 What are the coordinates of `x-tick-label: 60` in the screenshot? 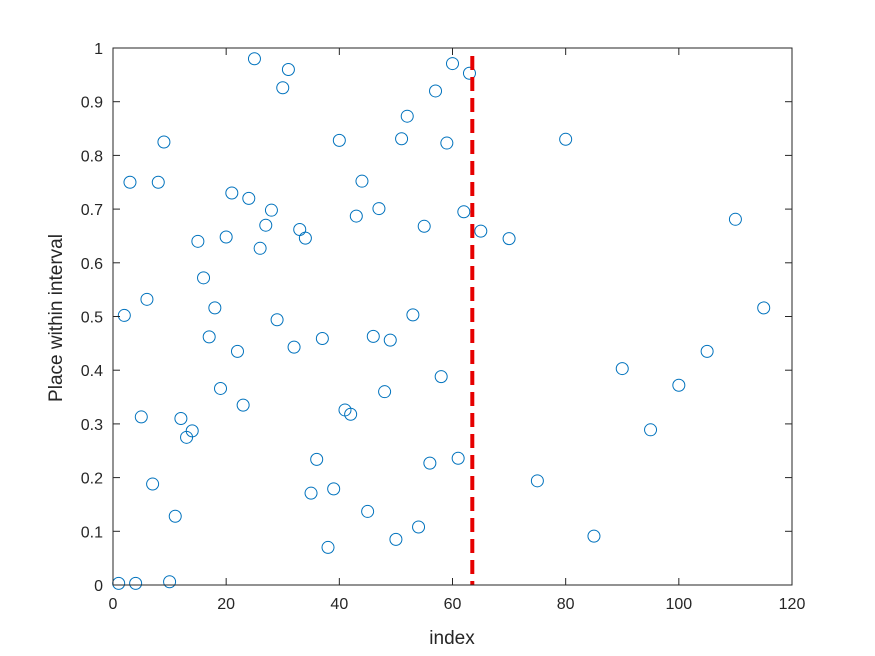 It's located at (453, 604).